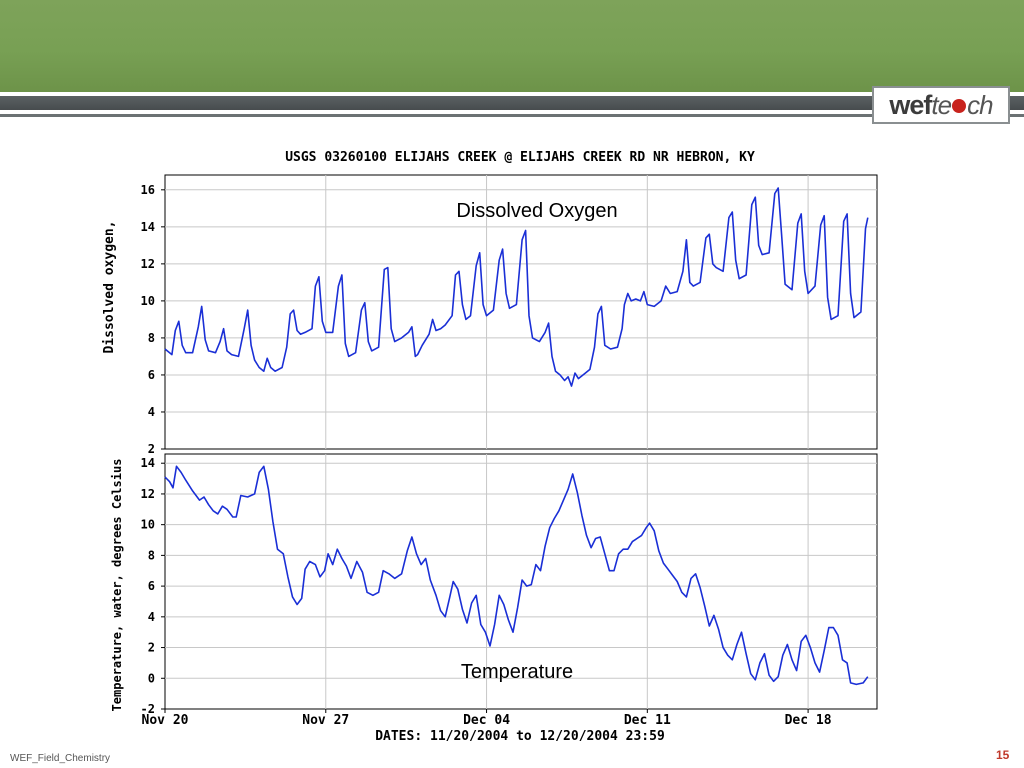 This screenshot has height=768, width=1024. What do you see at coordinates (165, 720) in the screenshot?
I see `x-tick-label: Nov 20` at bounding box center [165, 720].